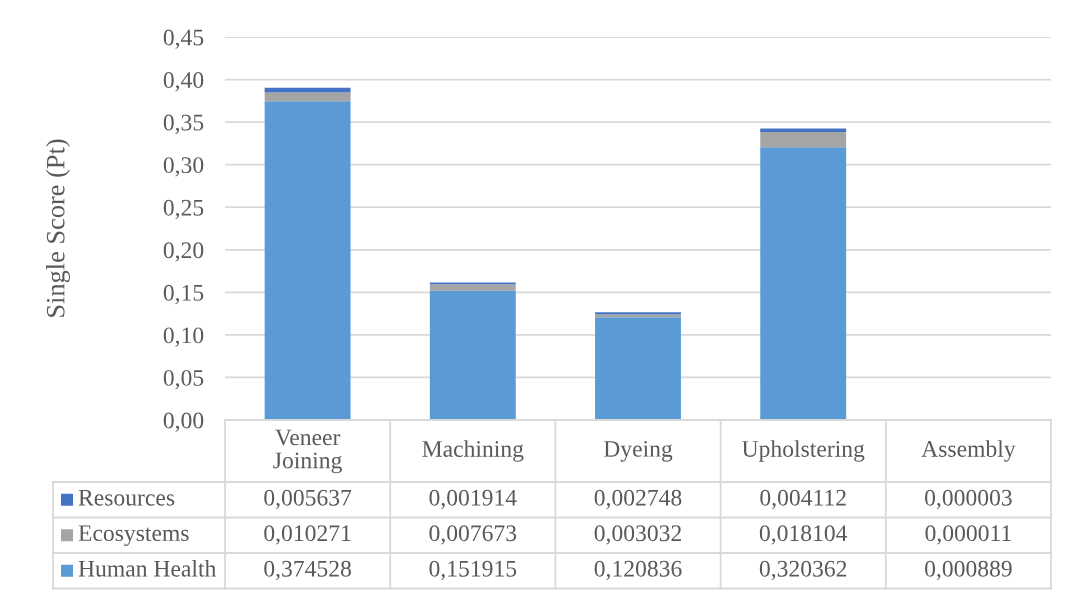 Image resolution: width=1073 pixels, height=599 pixels. What do you see at coordinates (307, 451) in the screenshot?
I see `x-tick-label: Veneer Joining` at bounding box center [307, 451].